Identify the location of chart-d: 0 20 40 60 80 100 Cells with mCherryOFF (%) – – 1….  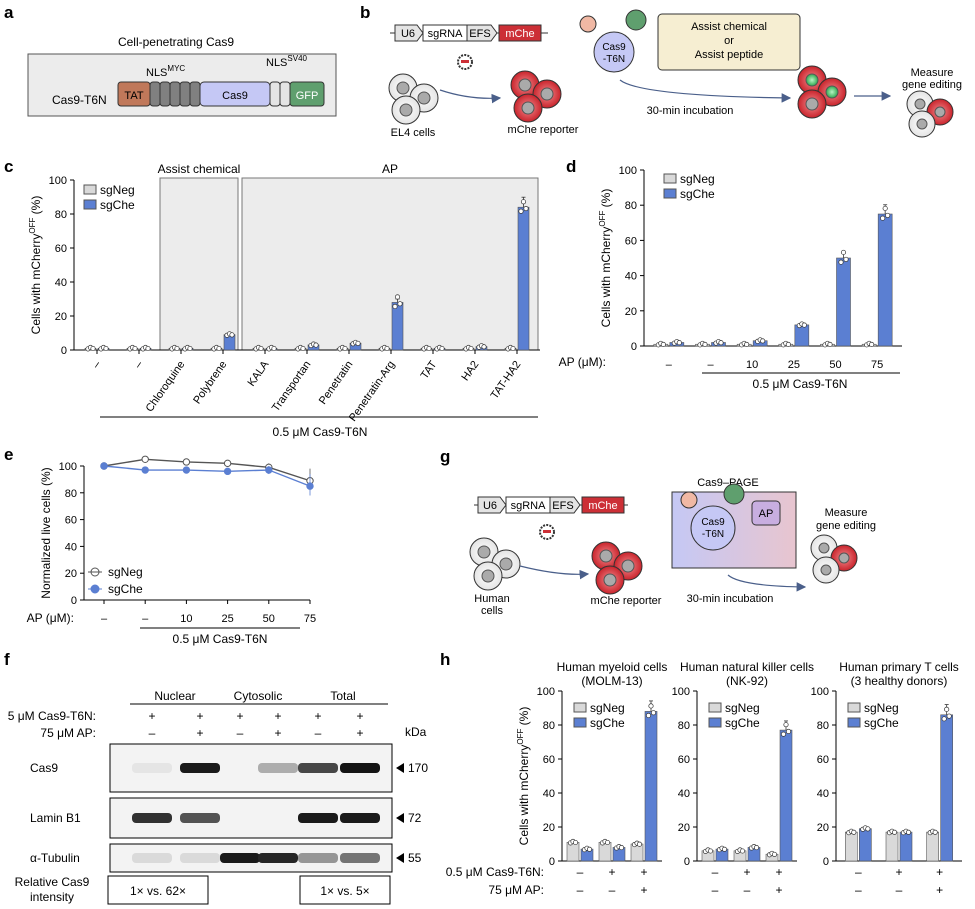
(750, 268).